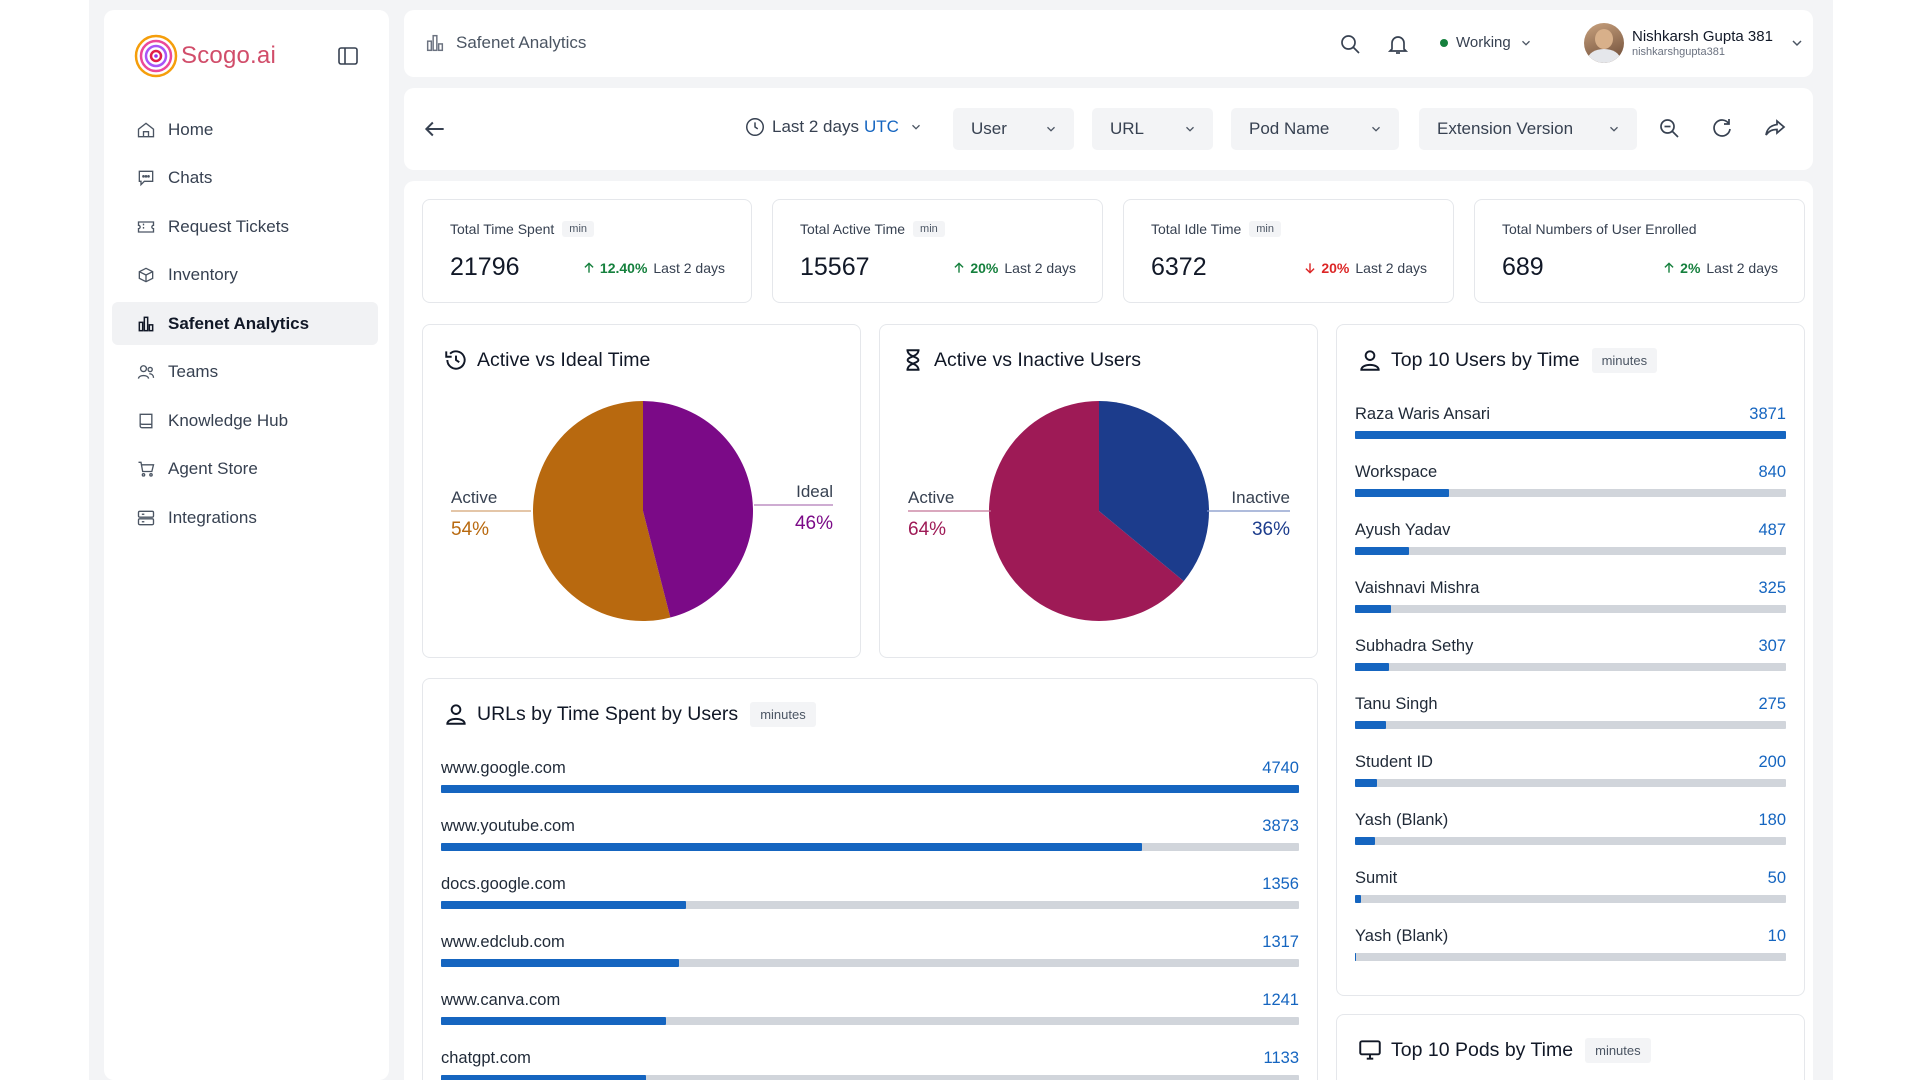 Image resolution: width=1920 pixels, height=1080 pixels. I want to click on sidebar-item-request-tickets: Request Tickets, so click(245, 226).